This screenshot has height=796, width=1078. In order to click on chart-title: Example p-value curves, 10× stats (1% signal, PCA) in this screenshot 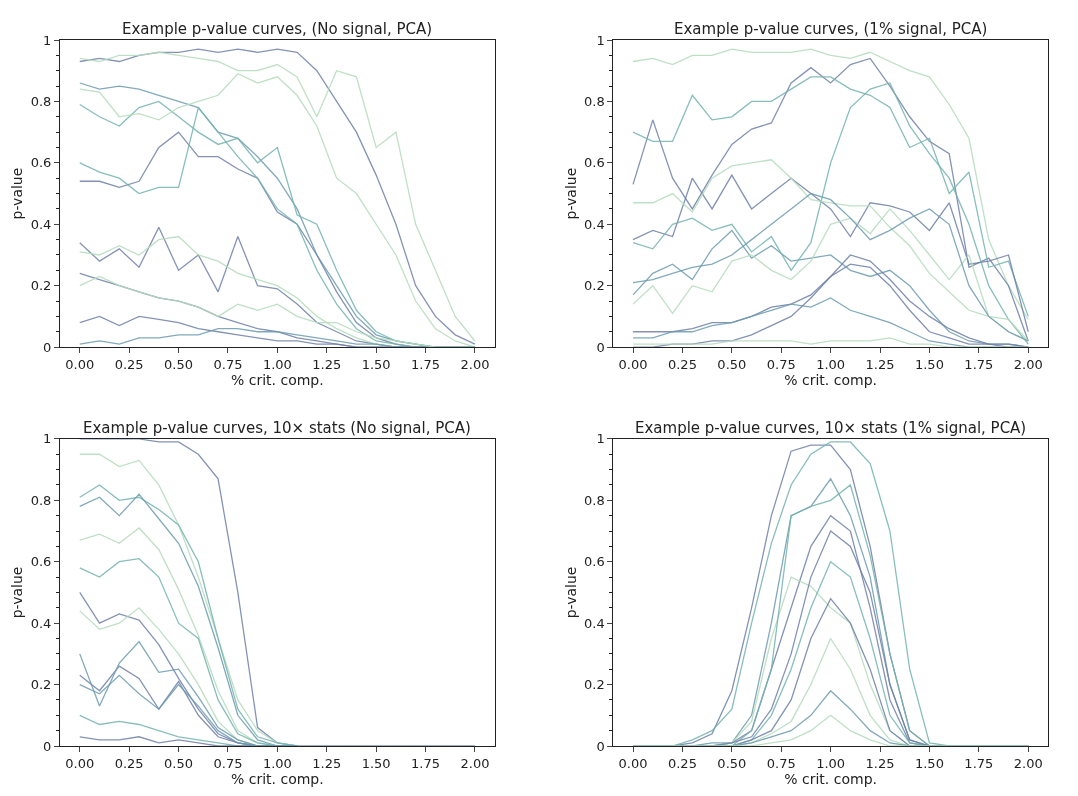, I will do `click(831, 428)`.